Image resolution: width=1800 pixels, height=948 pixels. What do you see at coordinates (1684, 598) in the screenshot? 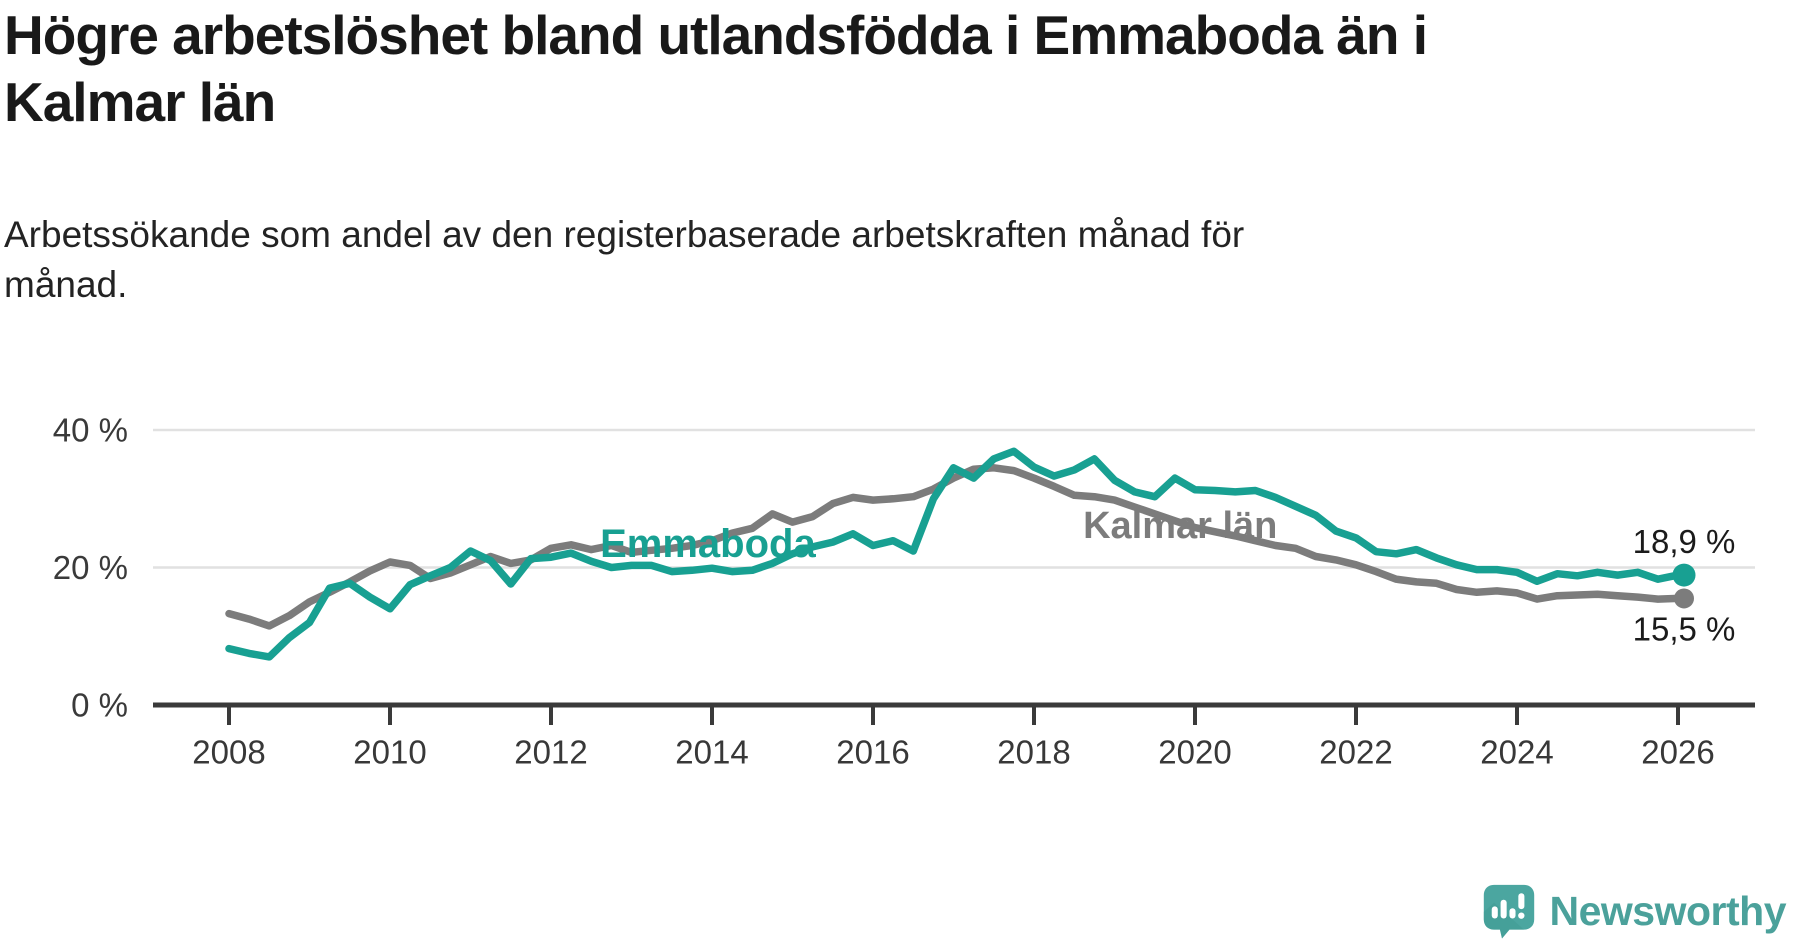
I see `end-dot-kalmar-län` at bounding box center [1684, 598].